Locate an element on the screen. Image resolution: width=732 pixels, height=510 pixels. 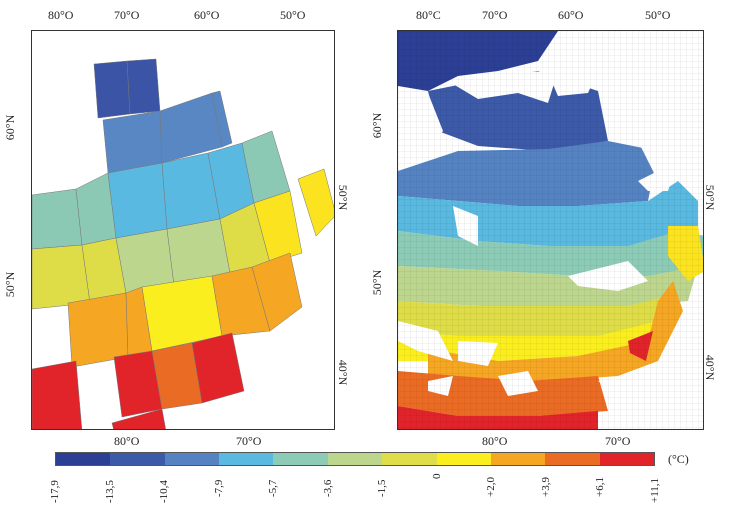
legend-tick-label: -3,6 is located at coordinates (327, 488).